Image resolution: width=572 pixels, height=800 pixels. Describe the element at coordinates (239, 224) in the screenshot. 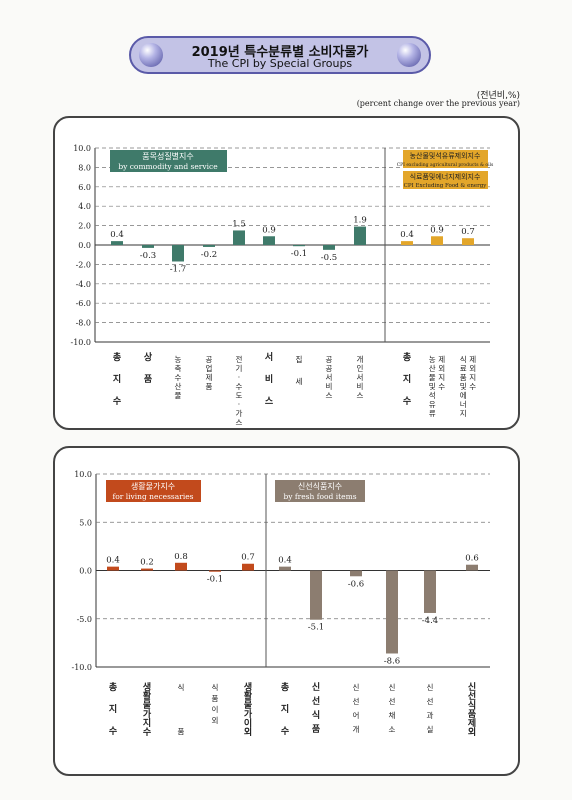

I see `data-label: 1.5` at that location.